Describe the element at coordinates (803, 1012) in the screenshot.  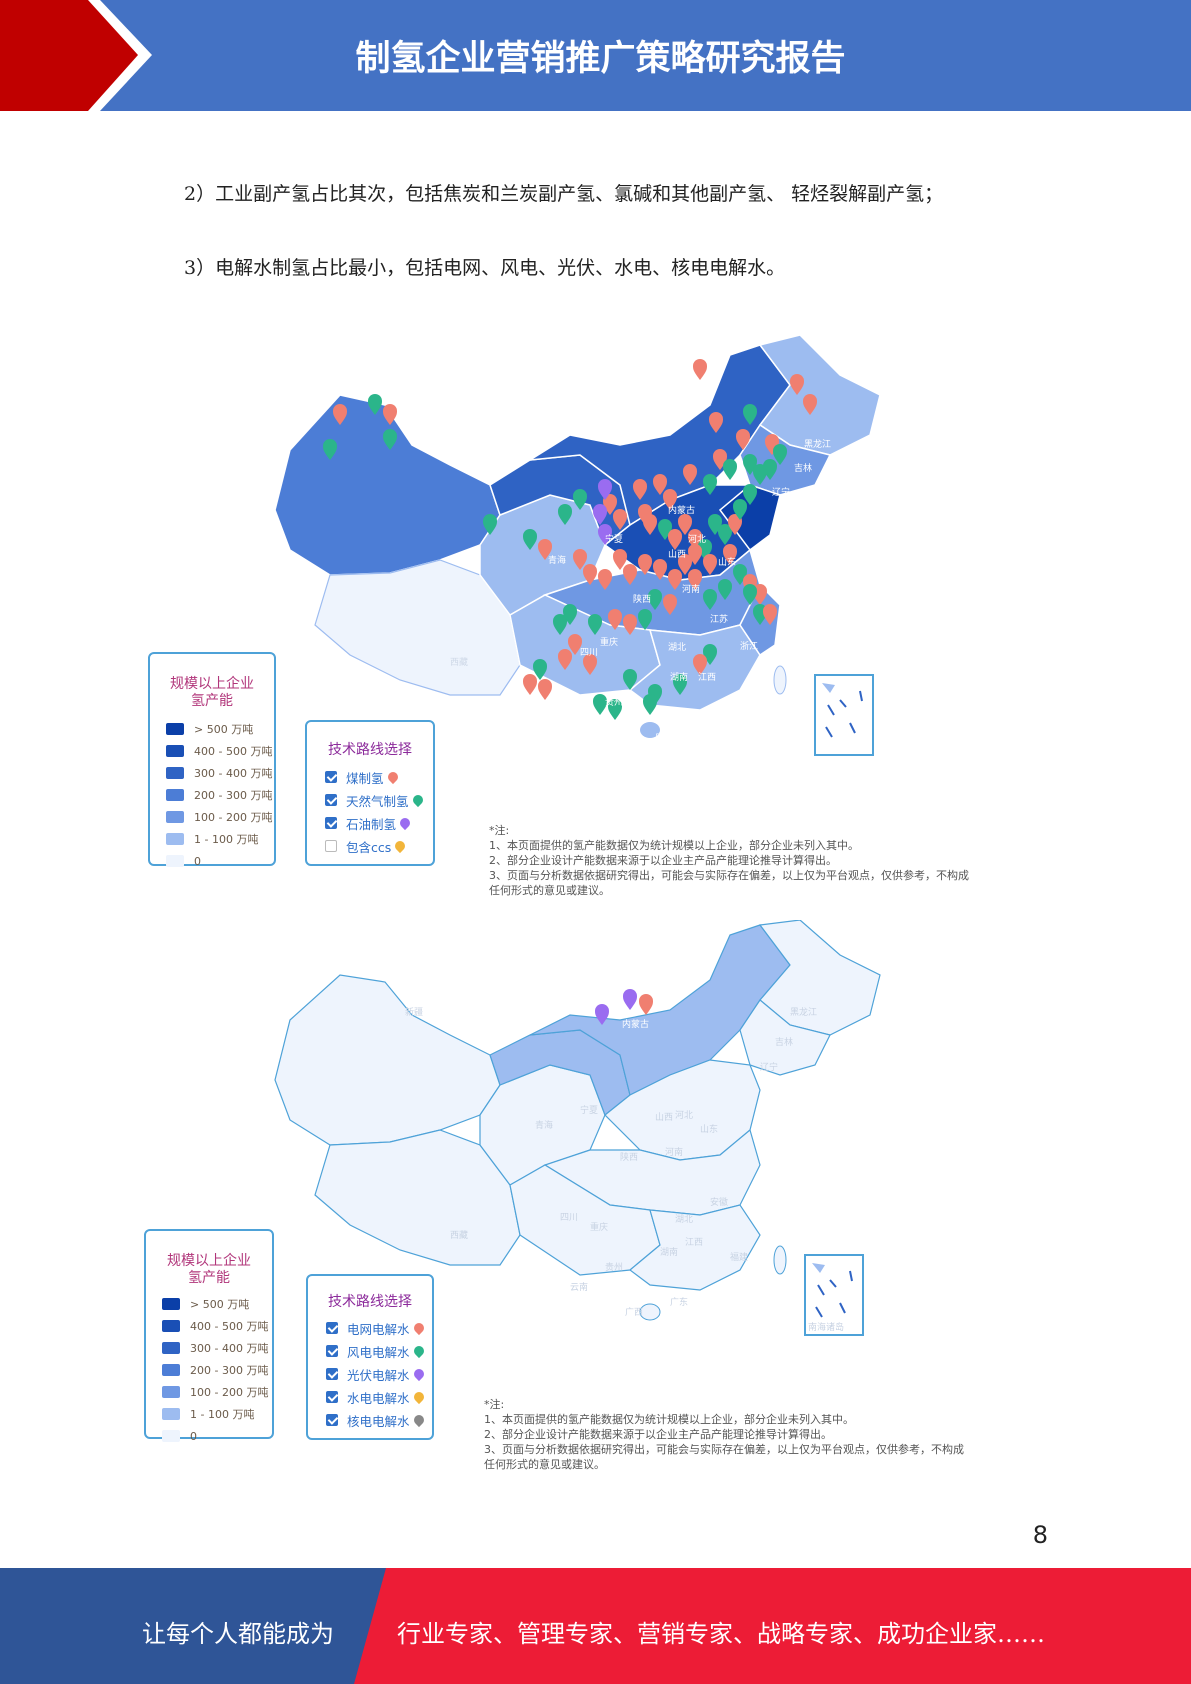
I see `province-label: 黑龙江` at that location.